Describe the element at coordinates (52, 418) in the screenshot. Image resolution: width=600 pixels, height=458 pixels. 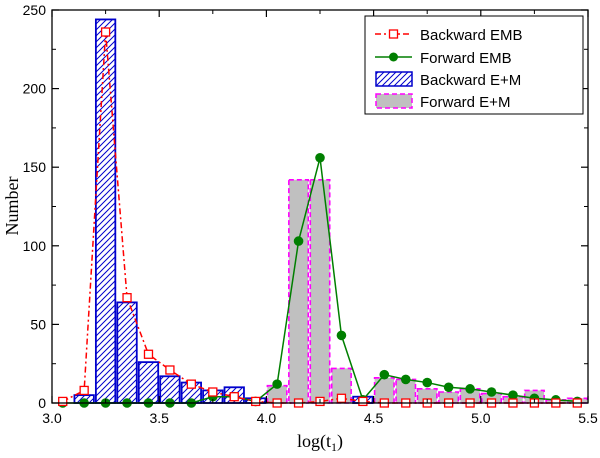
I see `x-tick-label: 3.0` at that location.